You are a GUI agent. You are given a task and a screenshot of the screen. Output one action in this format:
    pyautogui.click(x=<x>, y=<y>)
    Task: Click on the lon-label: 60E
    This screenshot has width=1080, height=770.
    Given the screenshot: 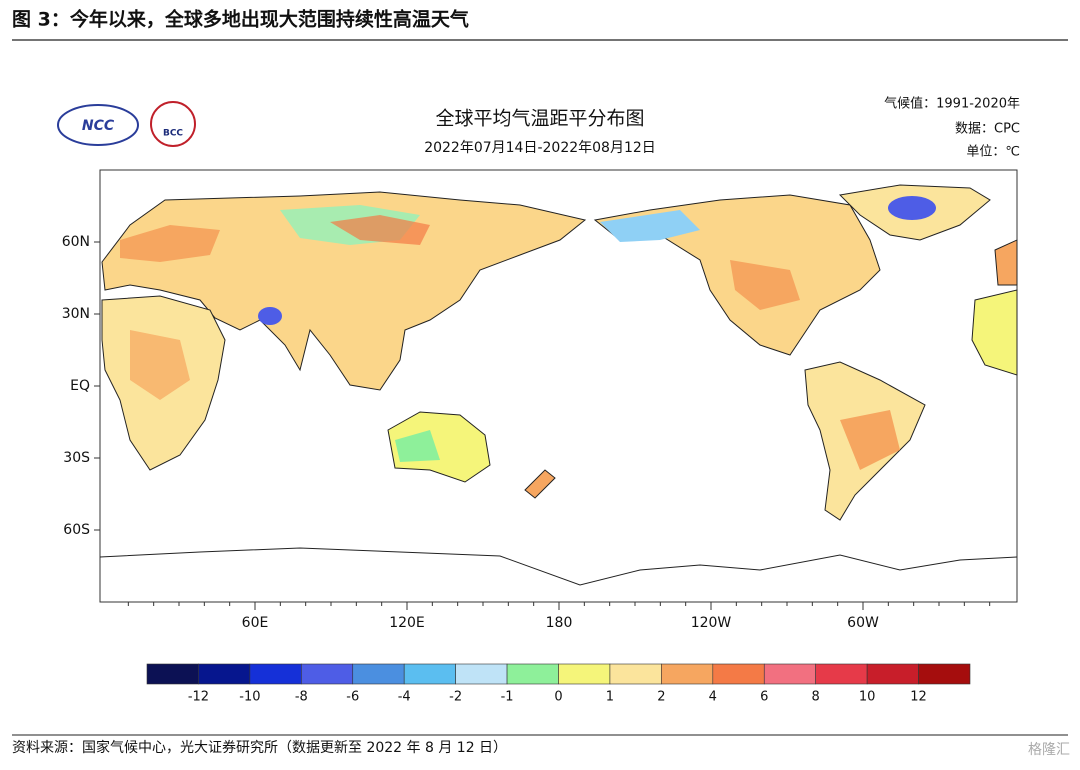 What is the action you would take?
    pyautogui.click(x=255, y=623)
    